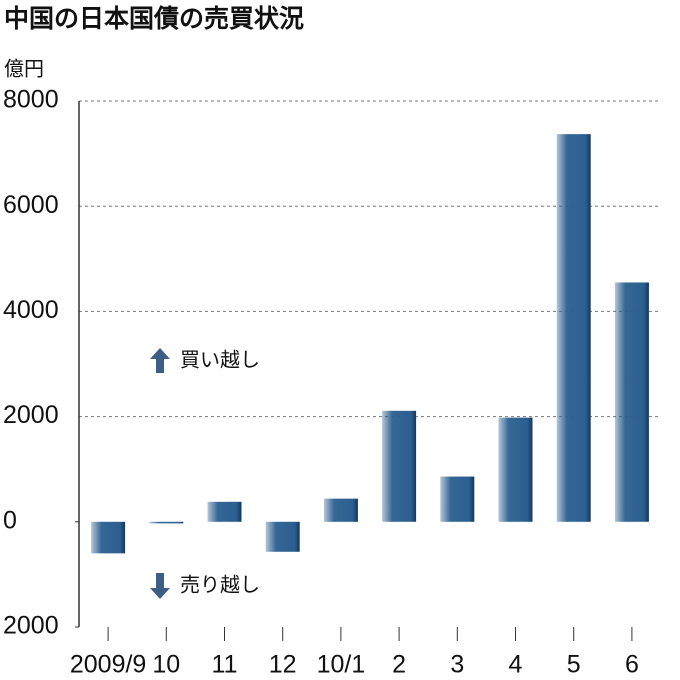 The width and height of the screenshot is (680, 680). Describe the element at coordinates (31, 205) in the screenshot. I see `y-tick-label: 6000` at that location.